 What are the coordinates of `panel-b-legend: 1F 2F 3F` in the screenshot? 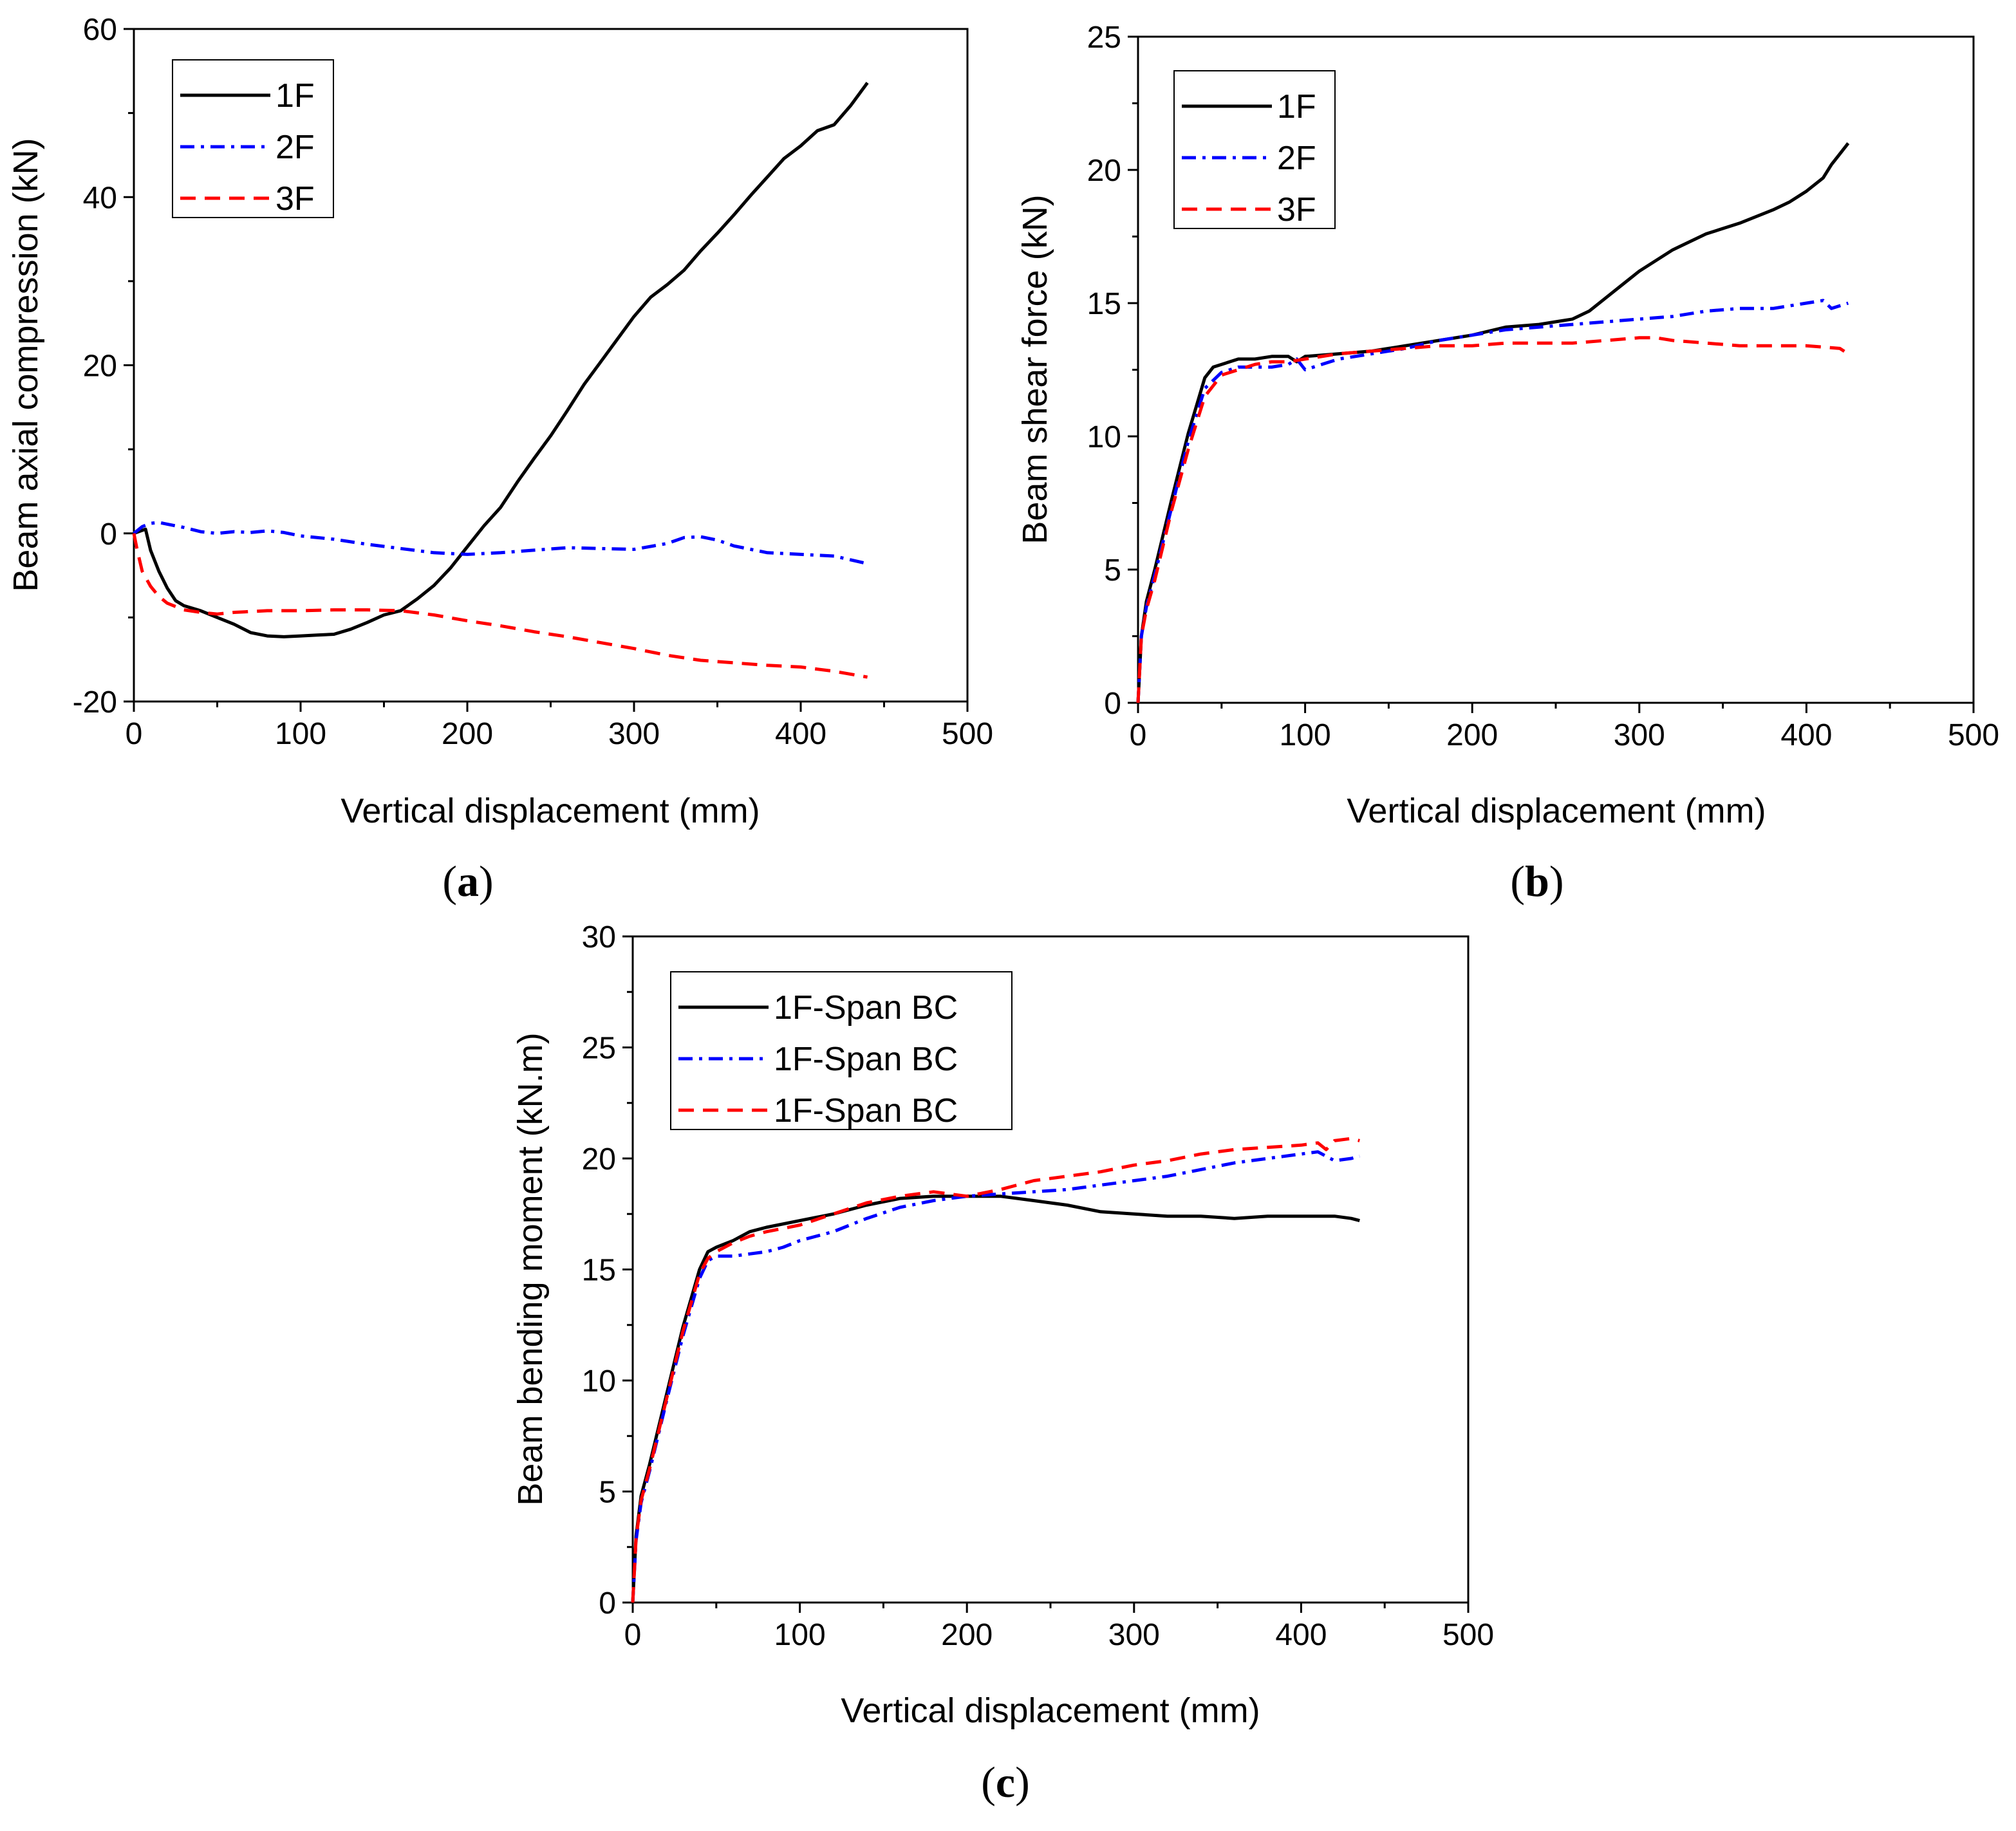 It's located at (1254, 149).